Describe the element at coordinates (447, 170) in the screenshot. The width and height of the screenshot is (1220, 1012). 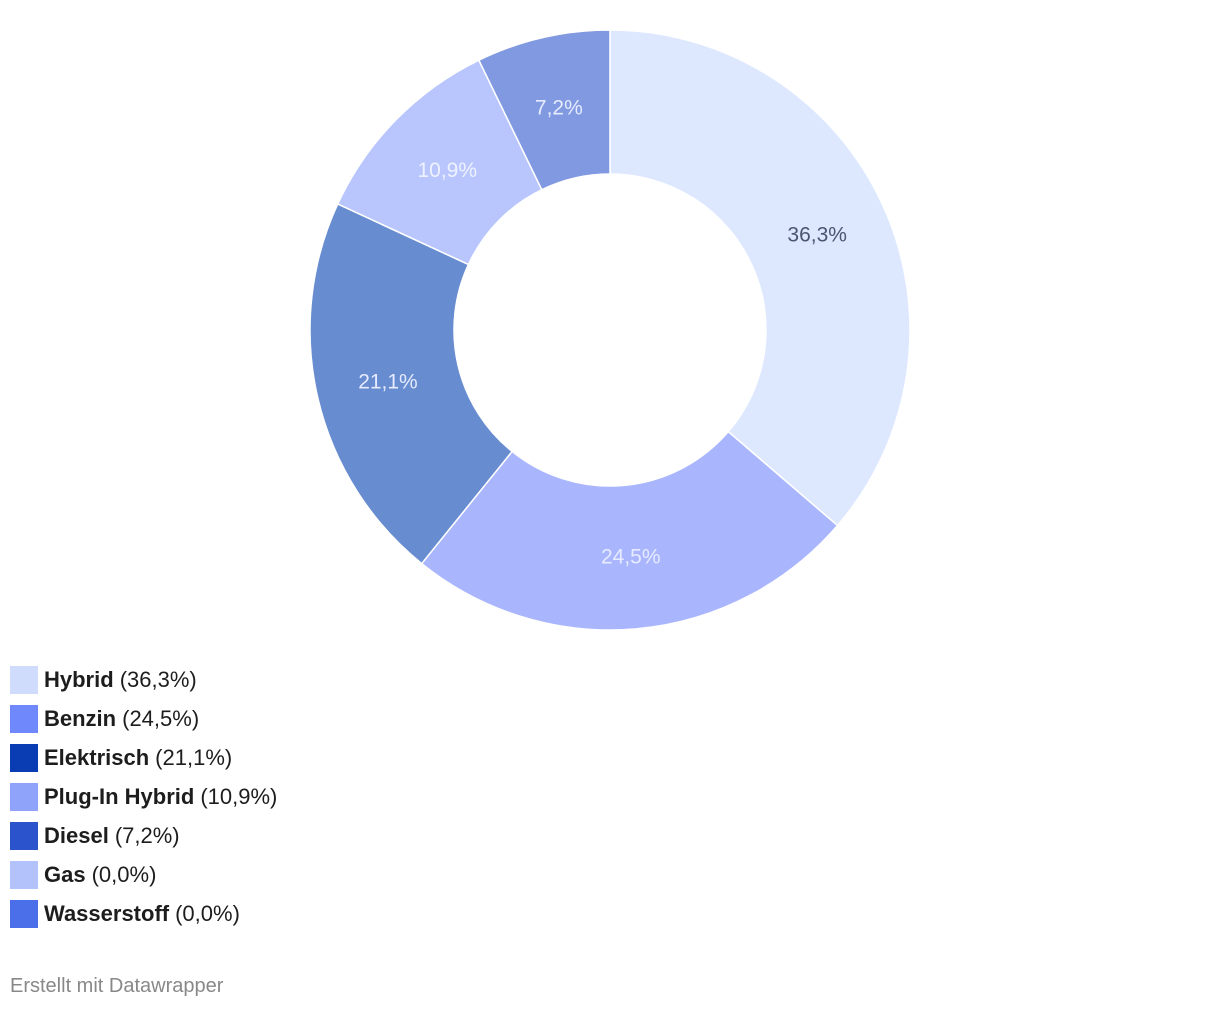
I see `slice-label-plug-in-hybrid: 10,9%` at that location.